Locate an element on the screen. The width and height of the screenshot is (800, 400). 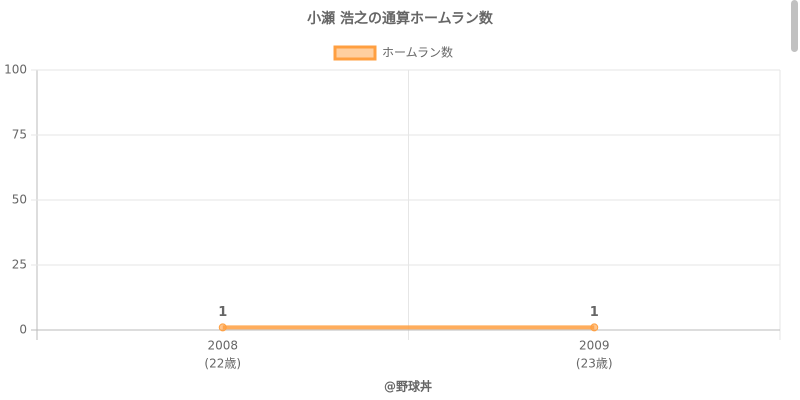
legend-swatch is located at coordinates (355, 53).